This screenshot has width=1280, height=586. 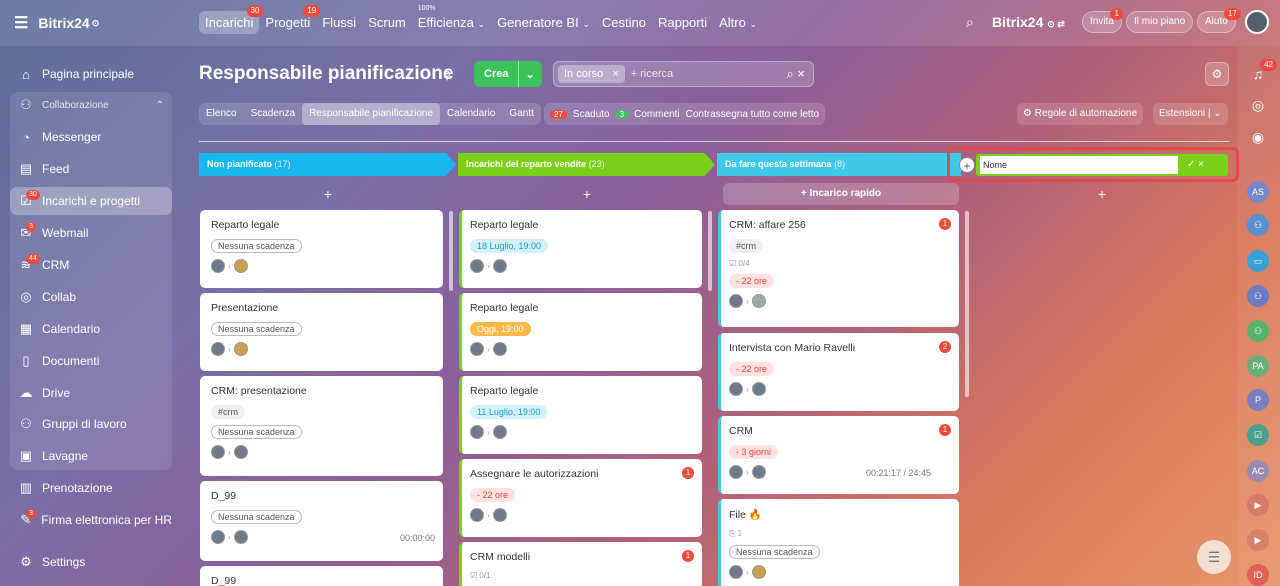 What do you see at coordinates (1258, 471) in the screenshot?
I see `avatar-ac: AC` at bounding box center [1258, 471].